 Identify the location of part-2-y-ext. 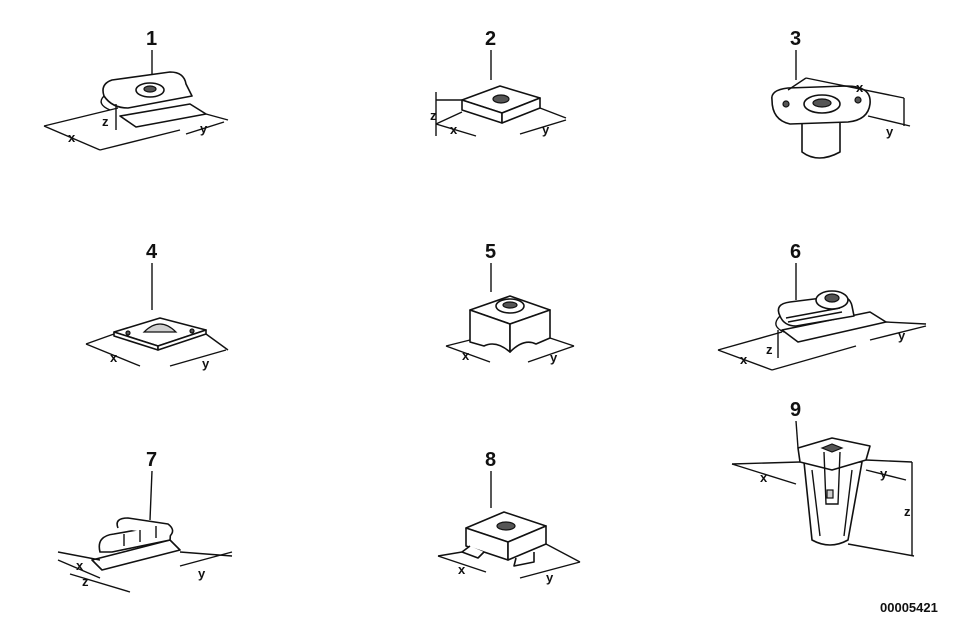
(553, 113).